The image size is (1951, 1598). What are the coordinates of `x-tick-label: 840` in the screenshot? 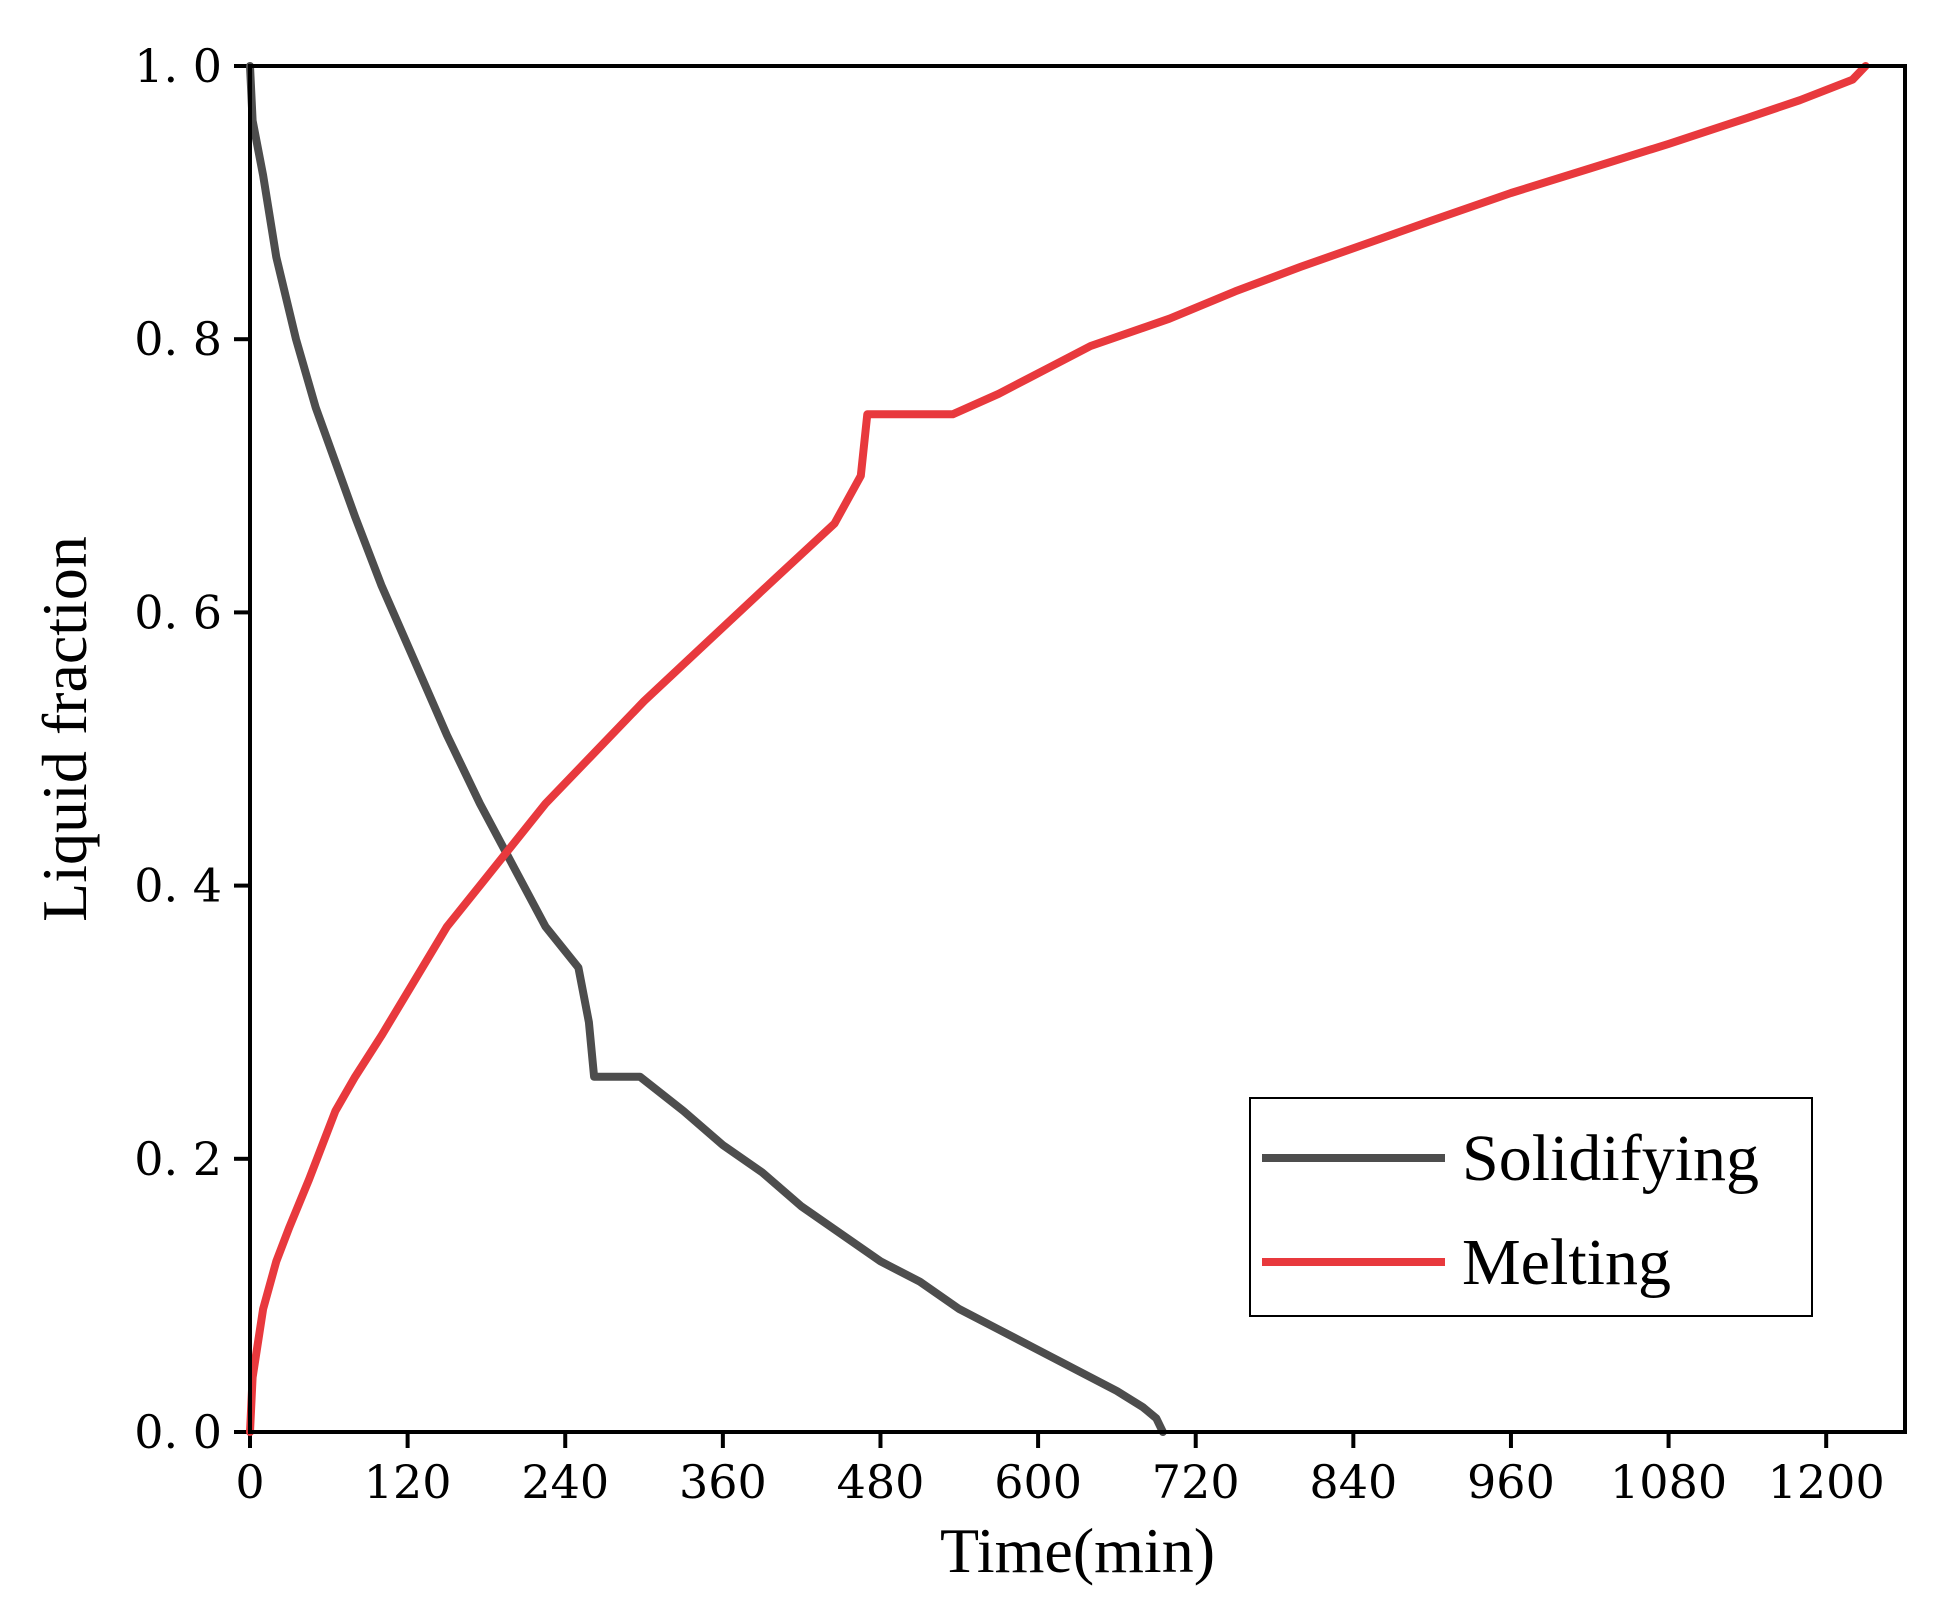 It's located at (1353, 1482).